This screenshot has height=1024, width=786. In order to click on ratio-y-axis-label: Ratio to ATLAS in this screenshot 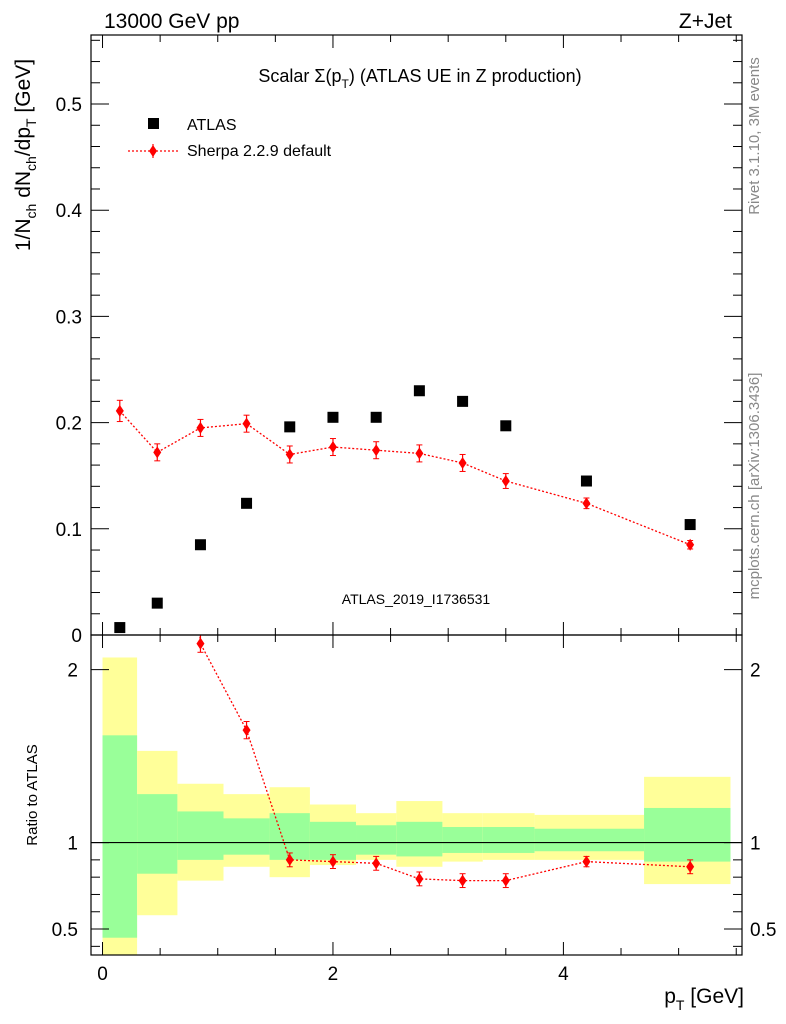, I will do `click(32, 794)`.